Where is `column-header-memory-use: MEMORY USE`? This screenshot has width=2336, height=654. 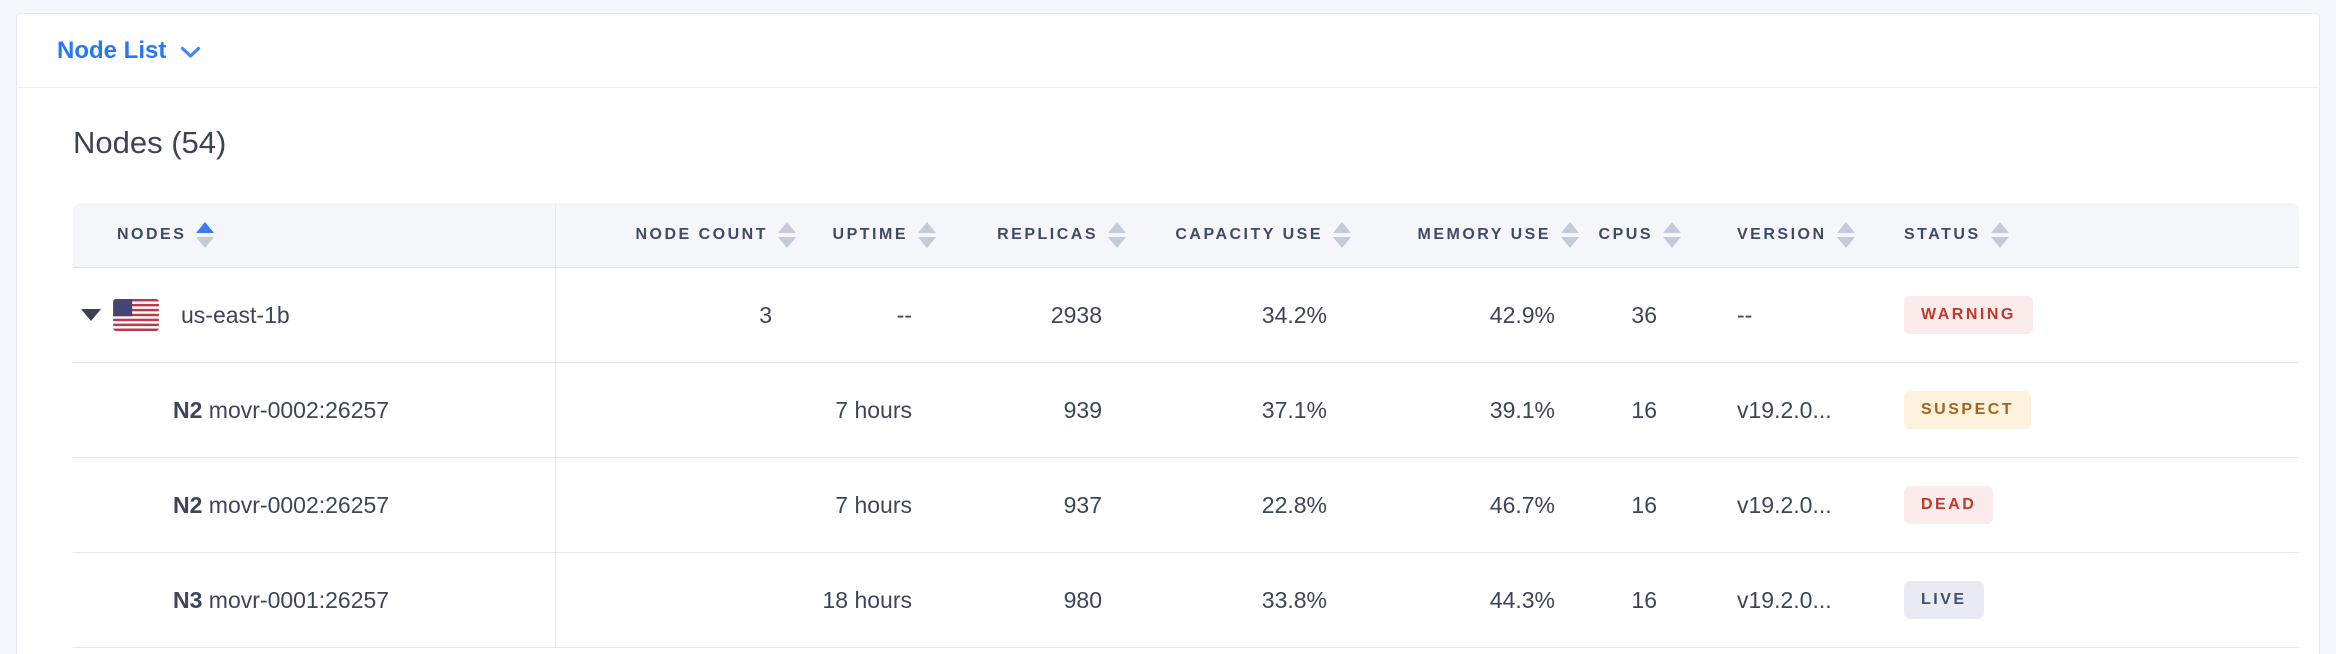 column-header-memory-use: MEMORY USE is located at coordinates (1465, 235).